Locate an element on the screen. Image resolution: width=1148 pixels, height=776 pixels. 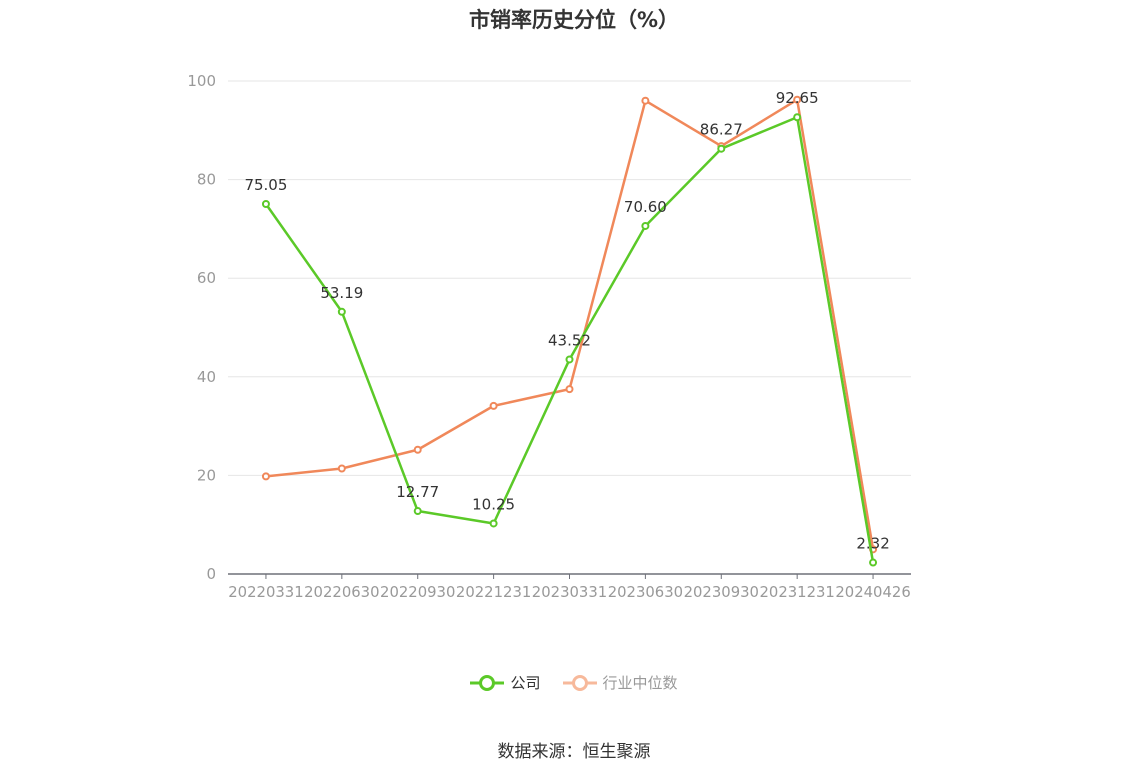
data-label-company: 12.77 is located at coordinates (417, 492).